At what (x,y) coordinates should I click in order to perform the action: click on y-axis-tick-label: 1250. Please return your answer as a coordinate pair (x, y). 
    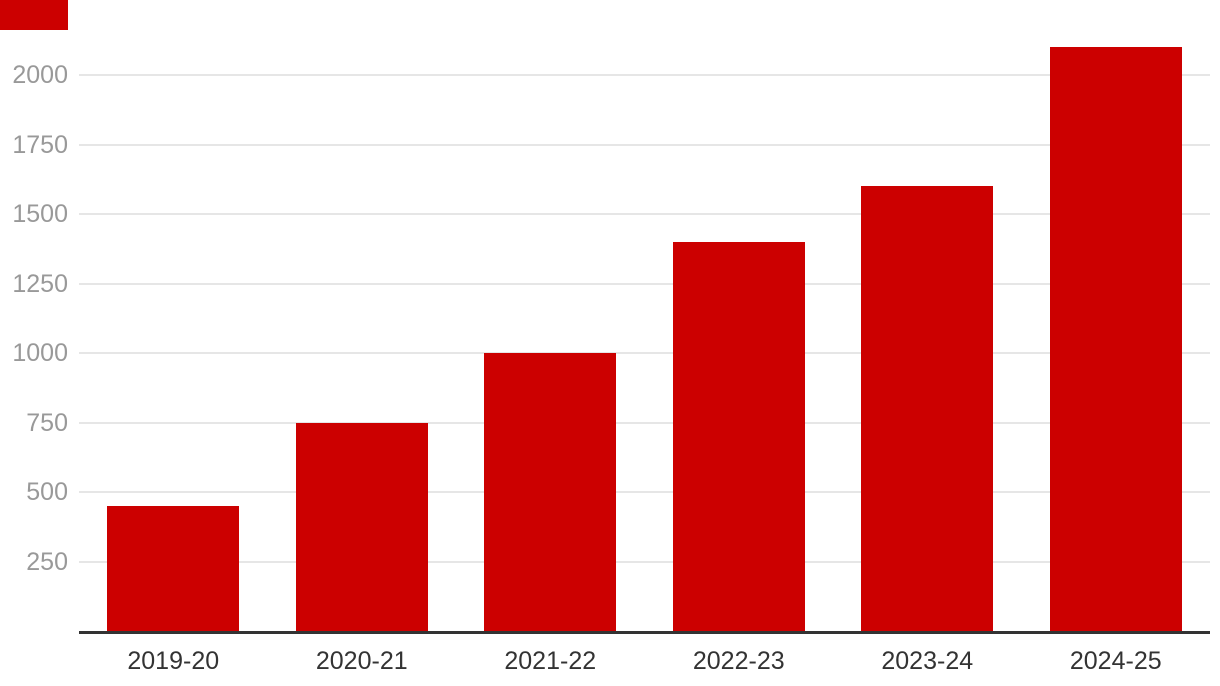
    Looking at the image, I should click on (40, 283).